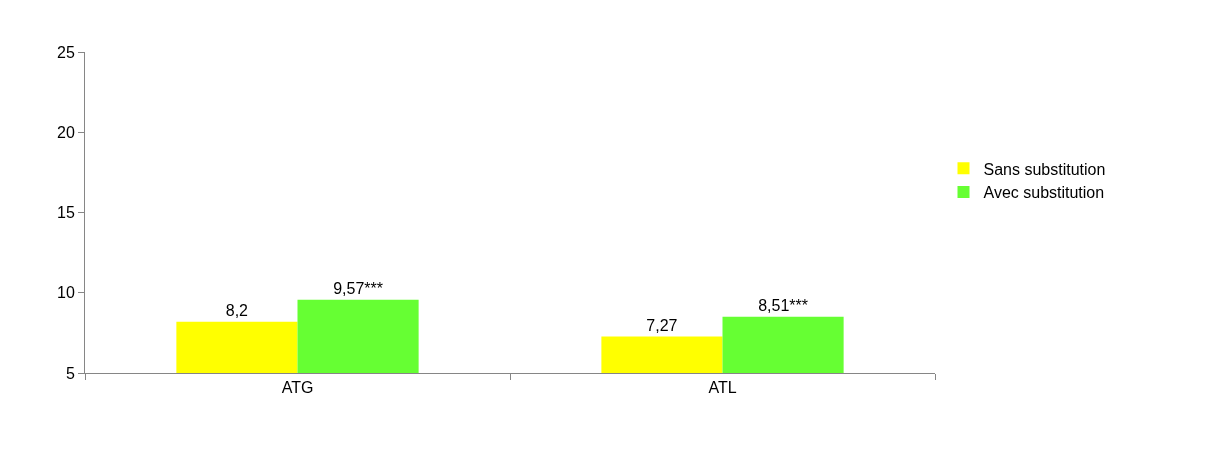 The width and height of the screenshot is (1210, 450). I want to click on data-label: 9,57***, so click(358, 288).